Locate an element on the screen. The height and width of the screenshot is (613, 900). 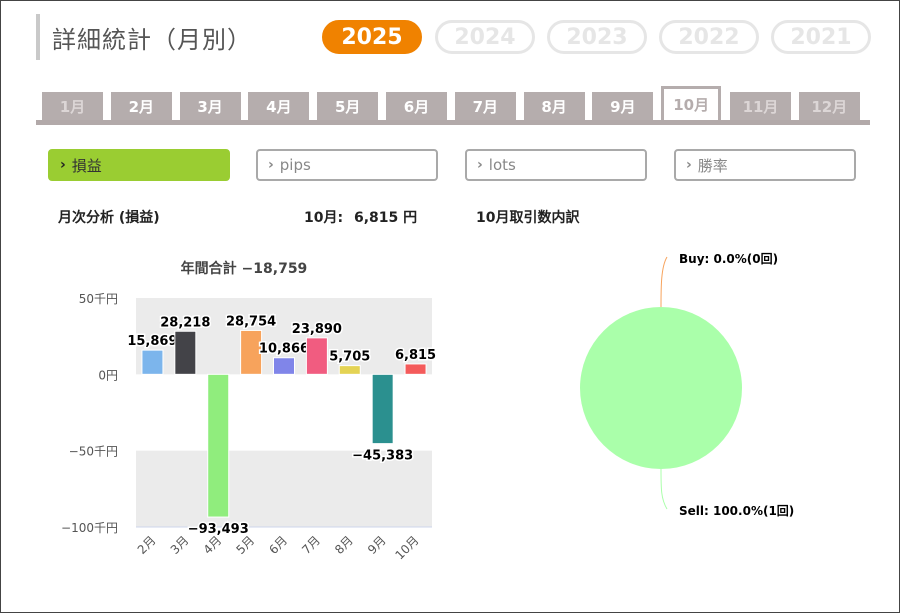
data-label: 15,869 is located at coordinates (152, 341).